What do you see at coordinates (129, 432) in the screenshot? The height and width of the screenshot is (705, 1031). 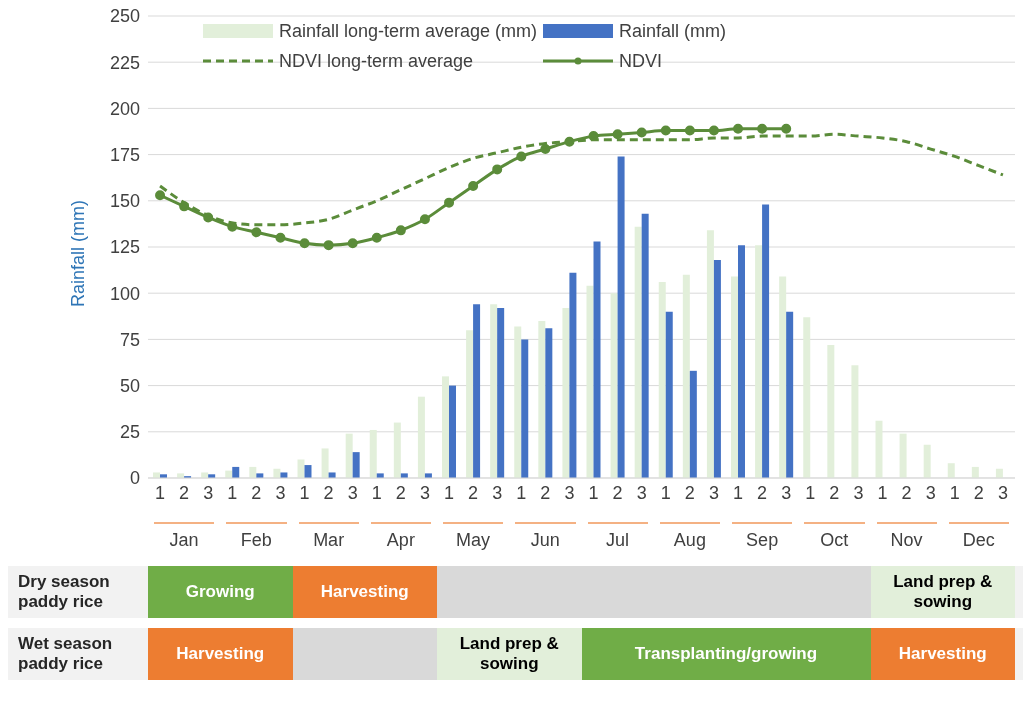 I see `y-tick-label: 25` at bounding box center [129, 432].